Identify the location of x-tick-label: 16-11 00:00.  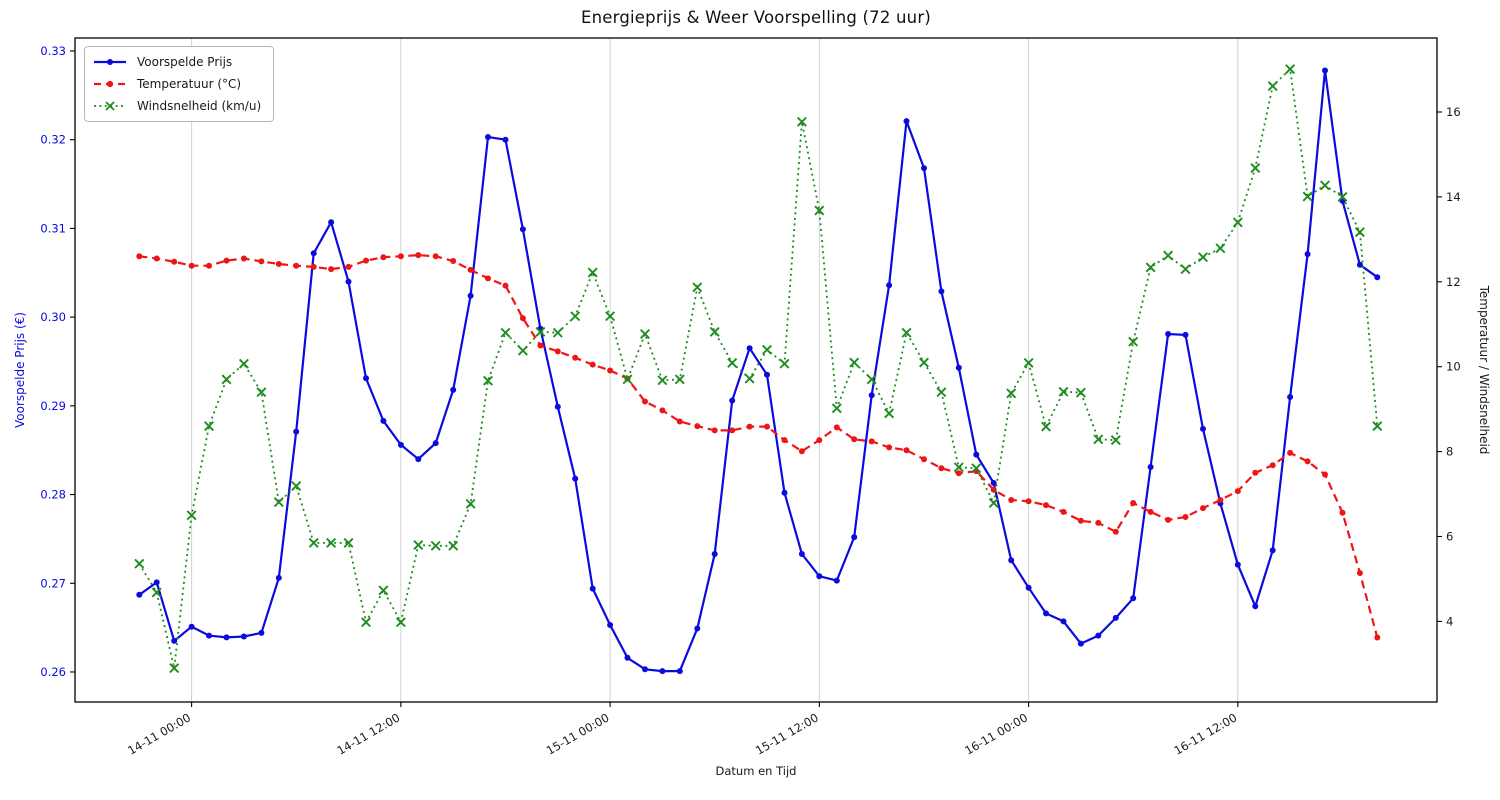
(996, 733).